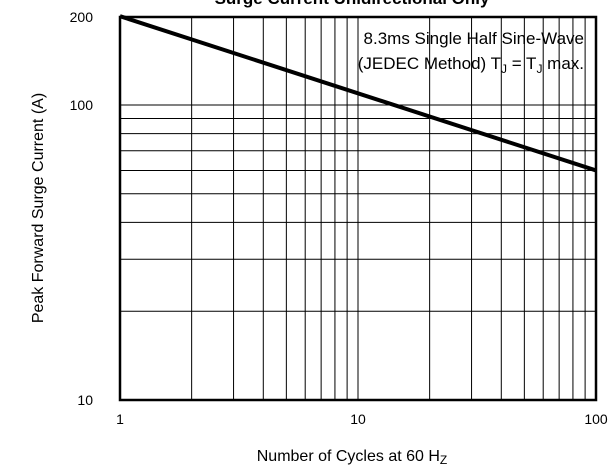 The height and width of the screenshot is (466, 612). Describe the element at coordinates (471, 65) in the screenshot. I see `annotation-line-2: (JEDEC Method) TJ = TJ max.` at that location.